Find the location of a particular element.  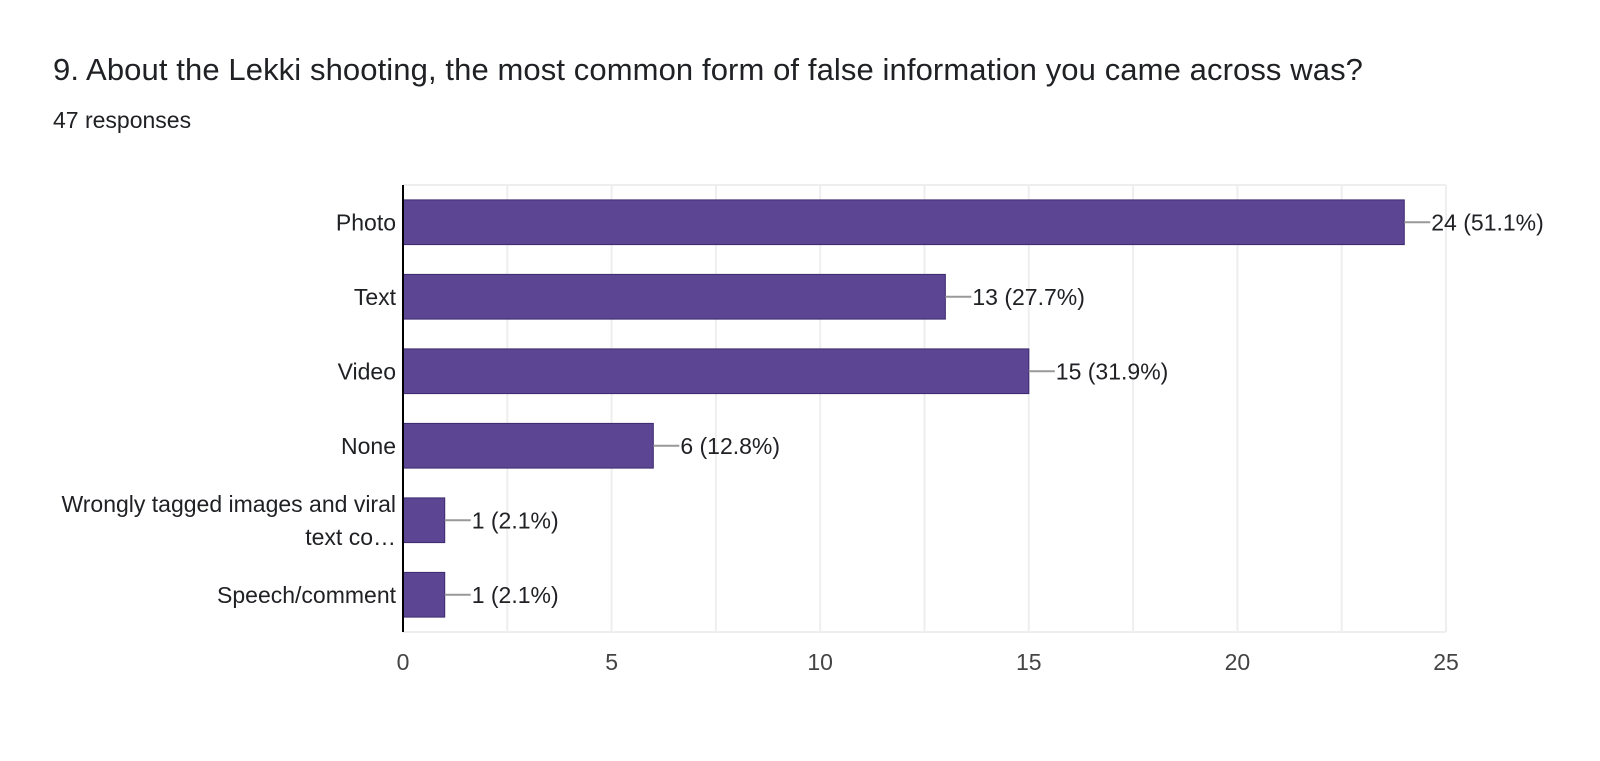

category-label: Wrongly tagged images and viral is located at coordinates (228, 504).